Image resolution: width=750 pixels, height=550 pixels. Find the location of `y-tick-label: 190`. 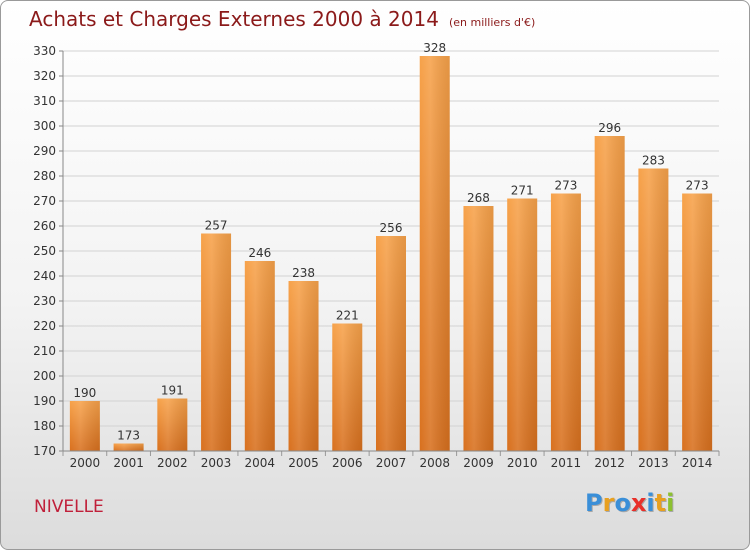

y-tick-label: 190 is located at coordinates (44, 401).